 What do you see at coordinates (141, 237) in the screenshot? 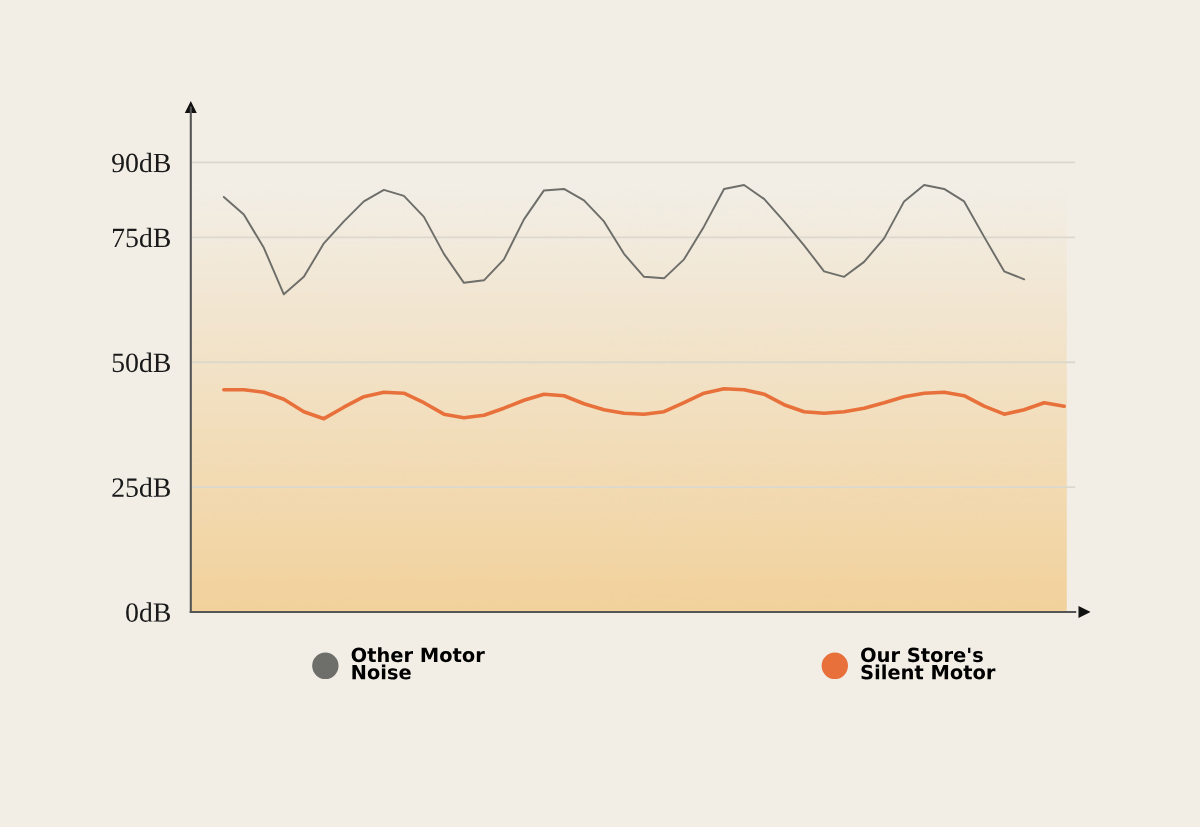
I see `y-tick-label: 75dB` at bounding box center [141, 237].